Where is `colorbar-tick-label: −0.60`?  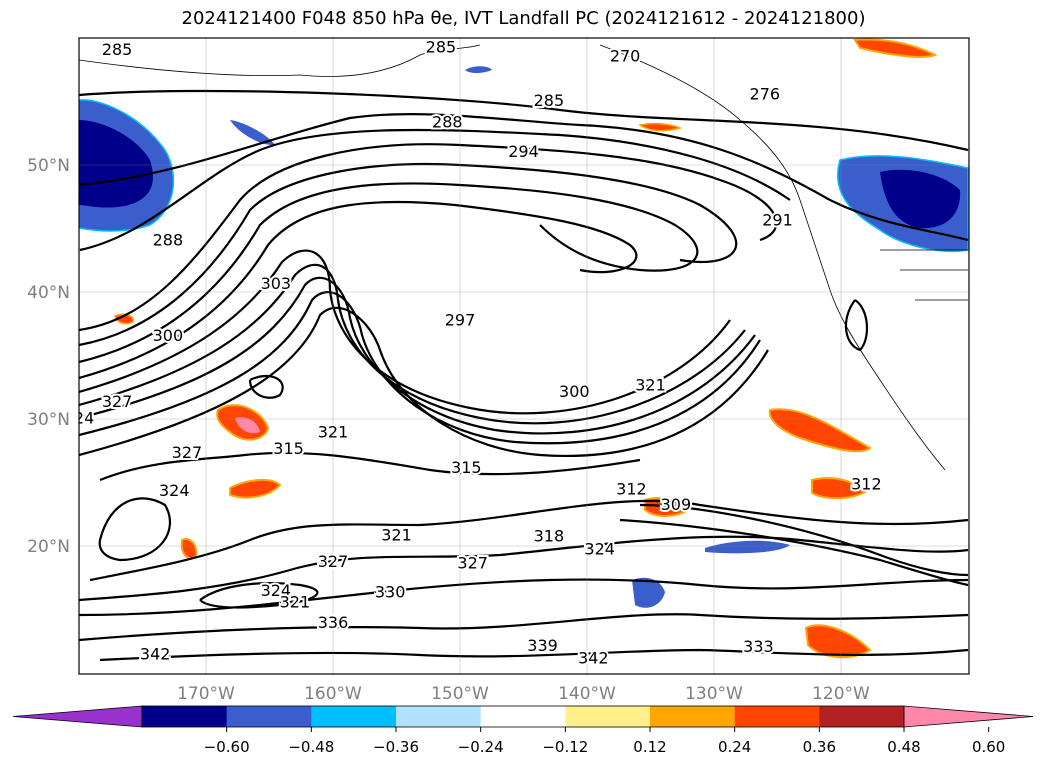 colorbar-tick-label: −0.60 is located at coordinates (227, 747).